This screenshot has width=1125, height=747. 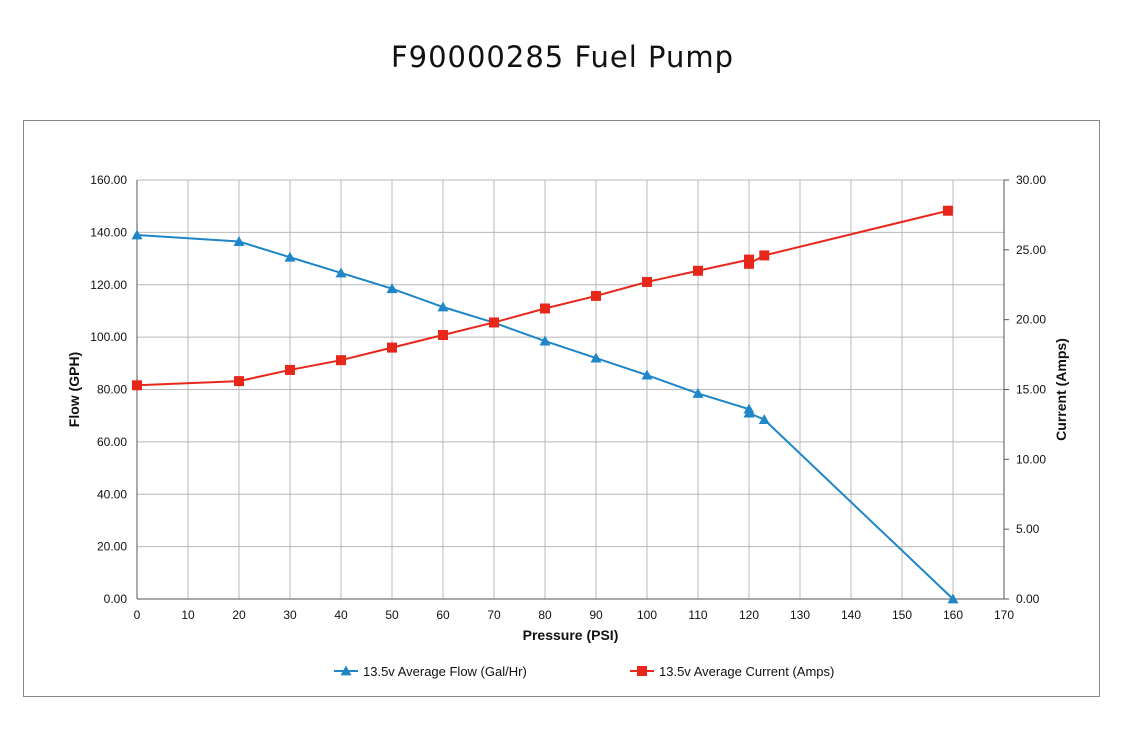 What do you see at coordinates (112, 547) in the screenshot?
I see `y-tick-label: 20.00` at bounding box center [112, 547].